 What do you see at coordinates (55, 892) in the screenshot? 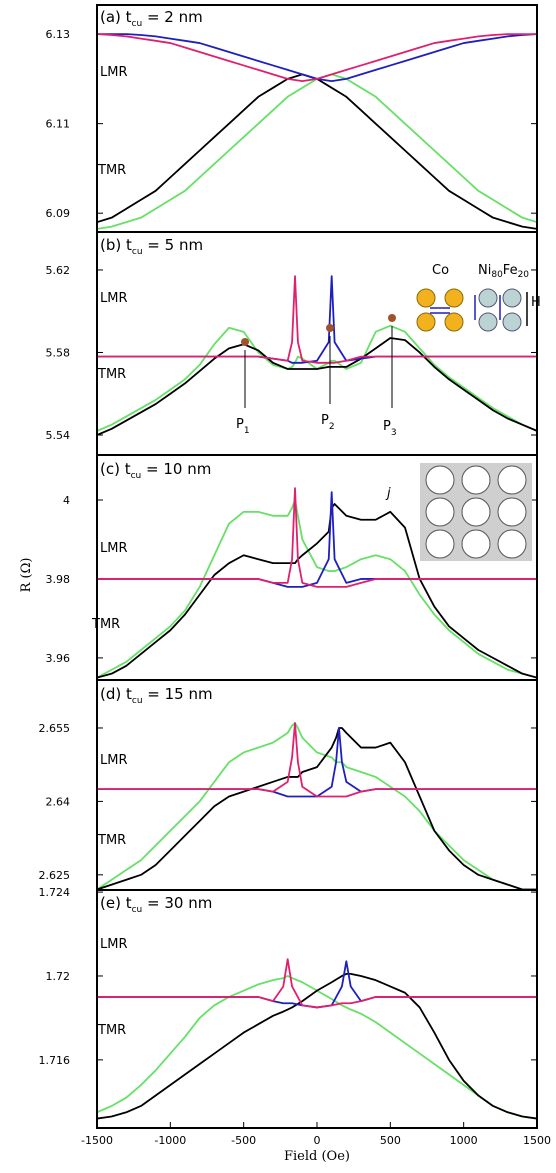
I see `y-tick-label: 1.724` at bounding box center [55, 892].